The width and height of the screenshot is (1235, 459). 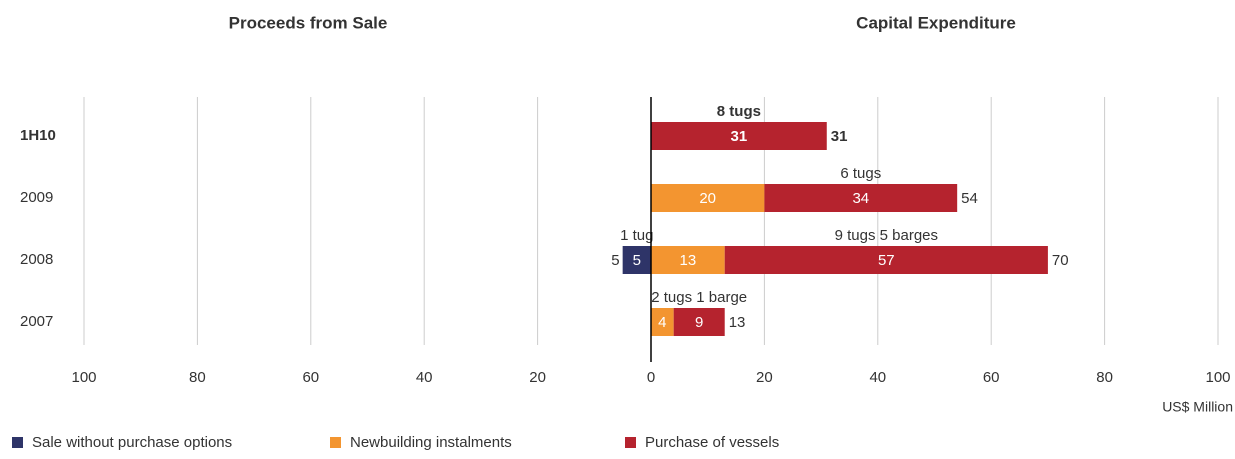 I want to click on legend-label: Sale without purchase options, so click(x=132, y=442).